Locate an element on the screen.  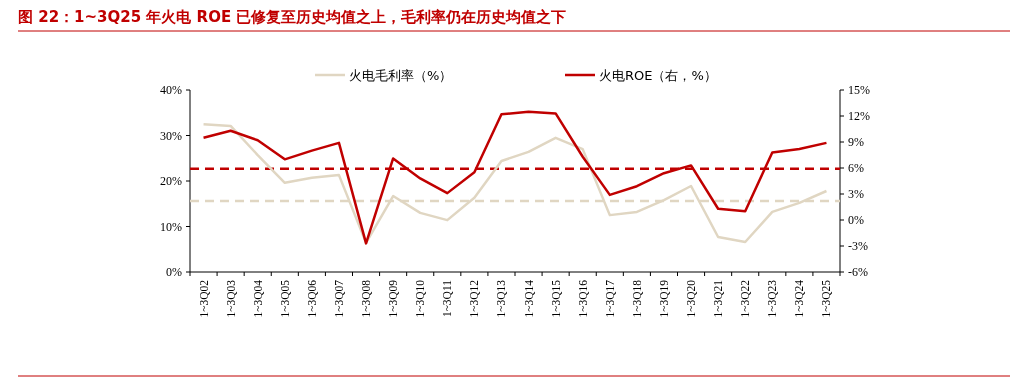
x-tick-label: 1~3Q20 is located at coordinates (691, 298).